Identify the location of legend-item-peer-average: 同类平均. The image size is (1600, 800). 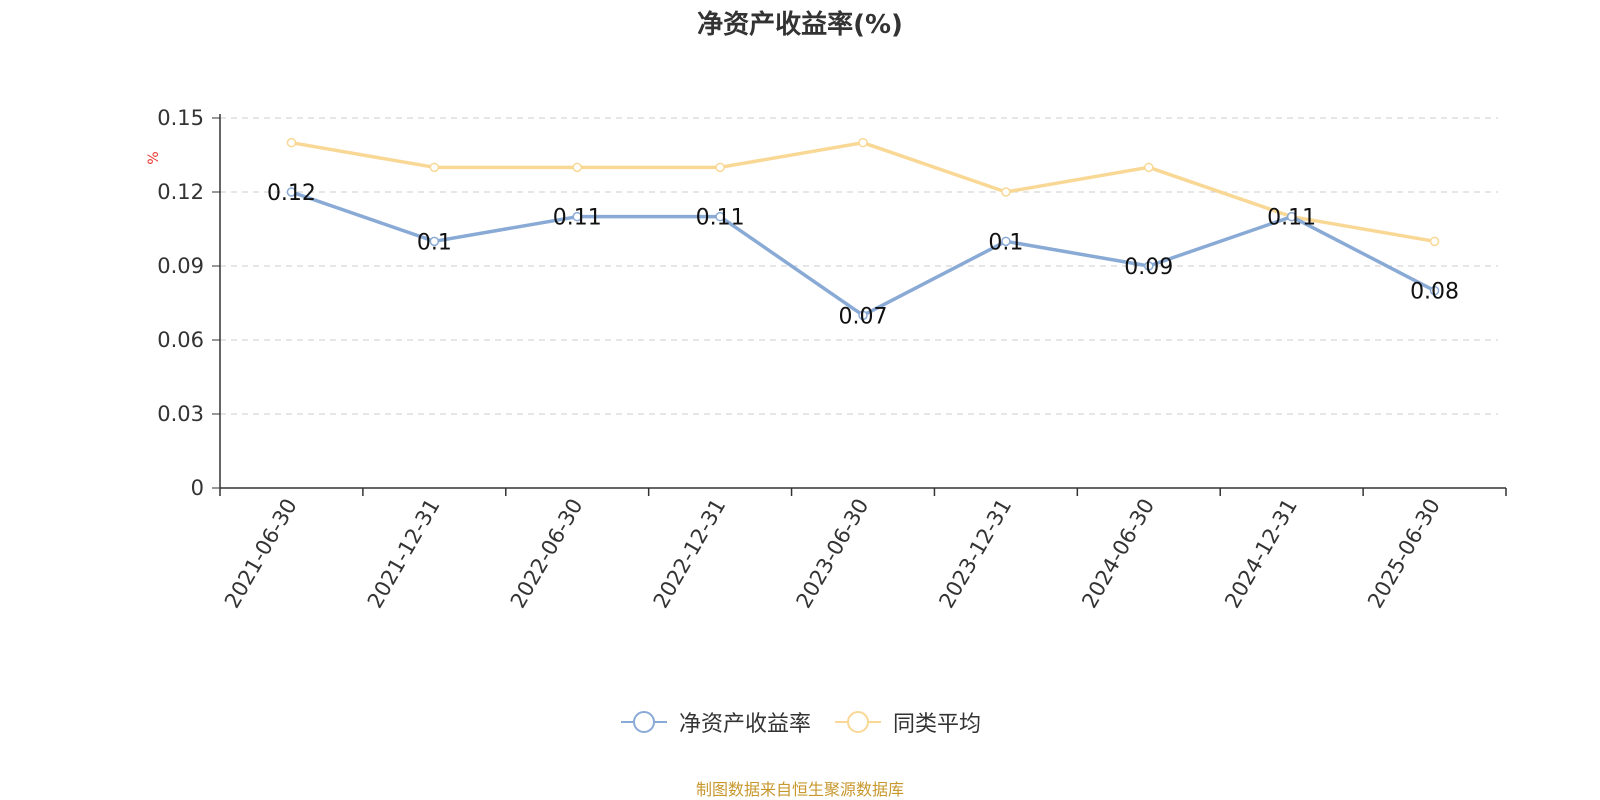
(907, 722).